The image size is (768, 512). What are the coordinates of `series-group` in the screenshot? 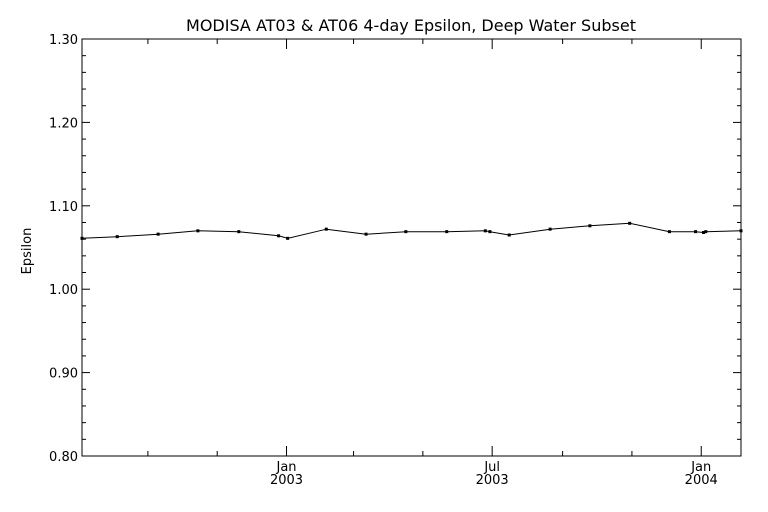 It's located at (411, 230).